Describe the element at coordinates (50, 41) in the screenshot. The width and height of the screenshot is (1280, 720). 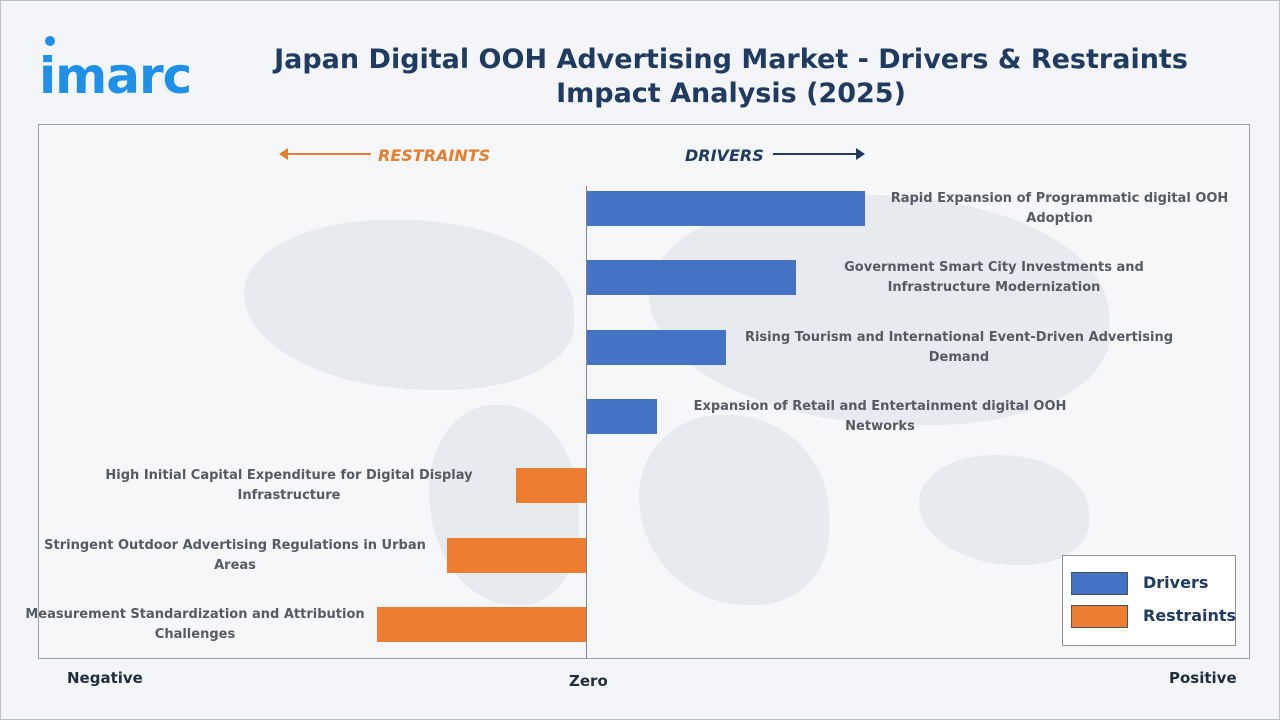
I see `logo-dot-icon` at that location.